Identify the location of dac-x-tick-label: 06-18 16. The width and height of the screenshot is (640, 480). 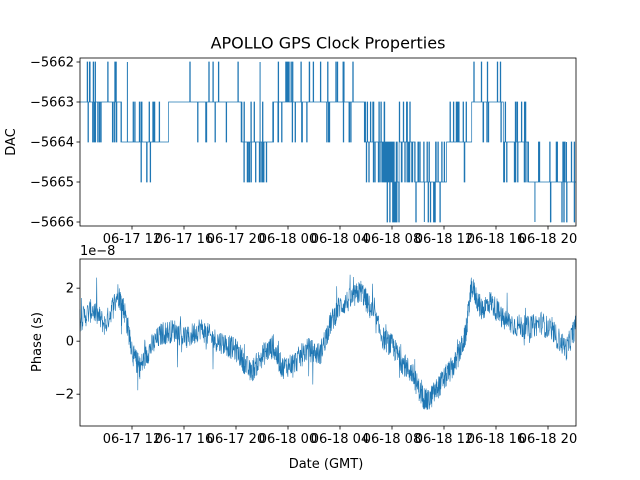
(496, 239).